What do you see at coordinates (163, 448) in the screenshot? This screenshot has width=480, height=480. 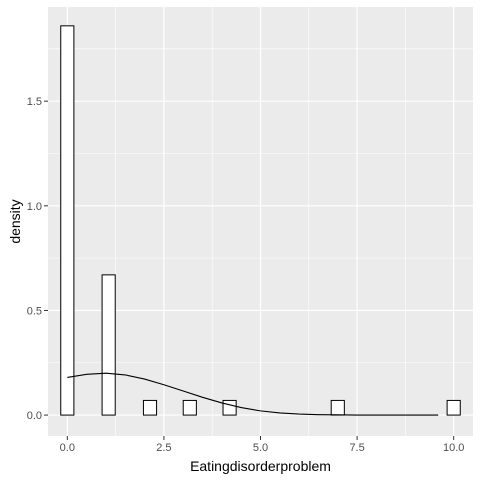 I see `x-tick-label: 2.5` at bounding box center [163, 448].